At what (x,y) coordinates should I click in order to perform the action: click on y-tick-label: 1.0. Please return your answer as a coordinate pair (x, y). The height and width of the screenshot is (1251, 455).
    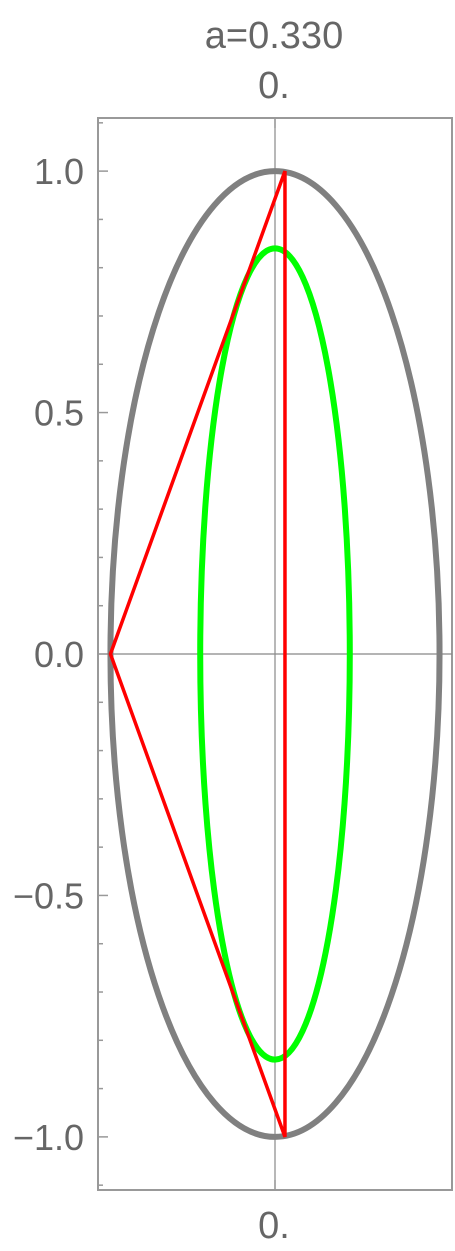
    Looking at the image, I should click on (59, 171).